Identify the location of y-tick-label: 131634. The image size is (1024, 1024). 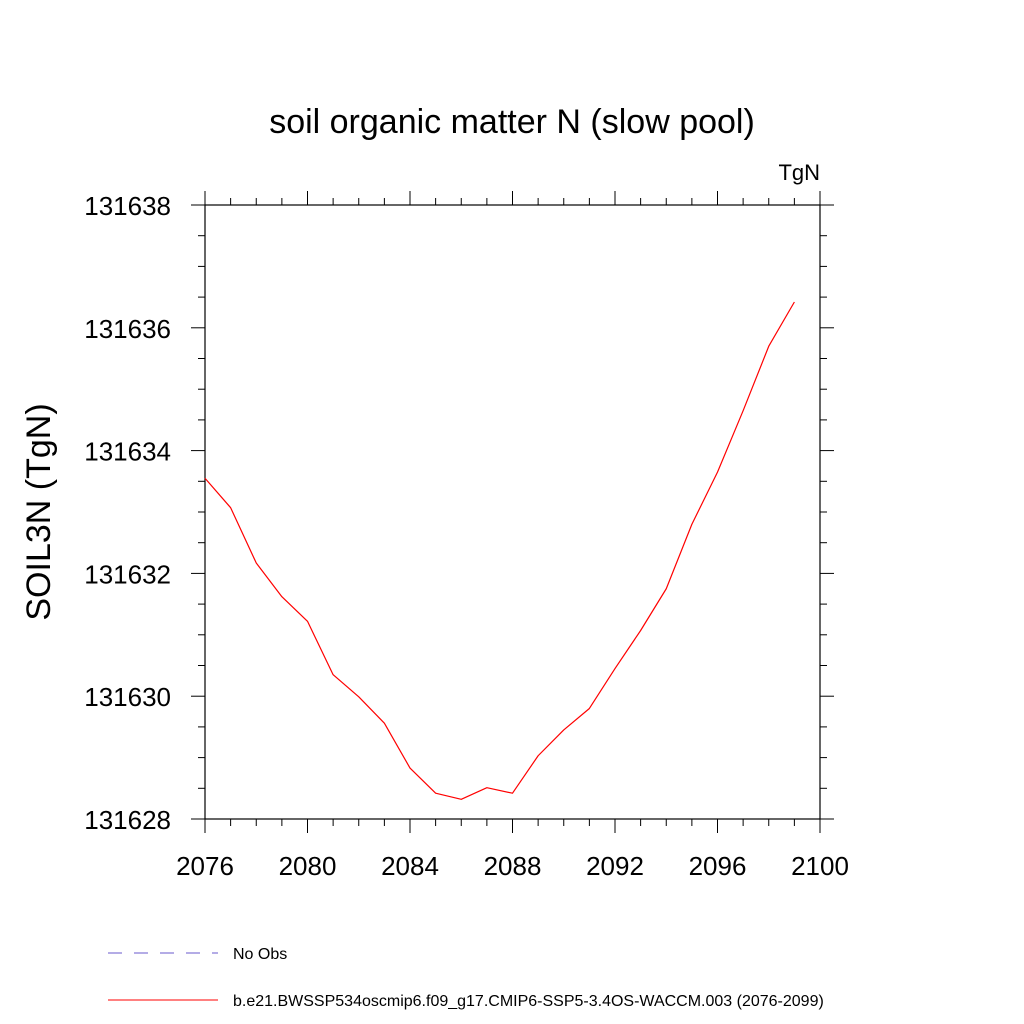
(127, 452).